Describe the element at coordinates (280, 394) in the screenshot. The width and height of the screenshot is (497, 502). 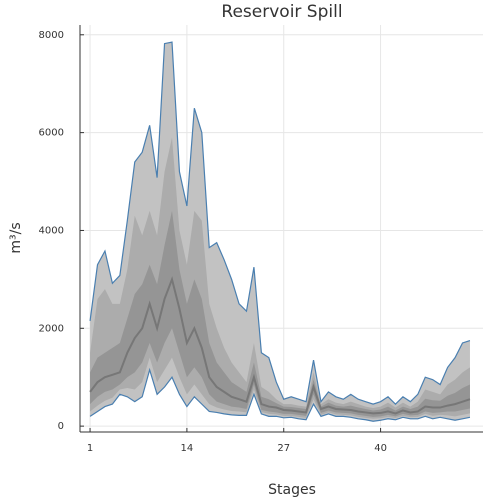
I see `edge-line` at that location.